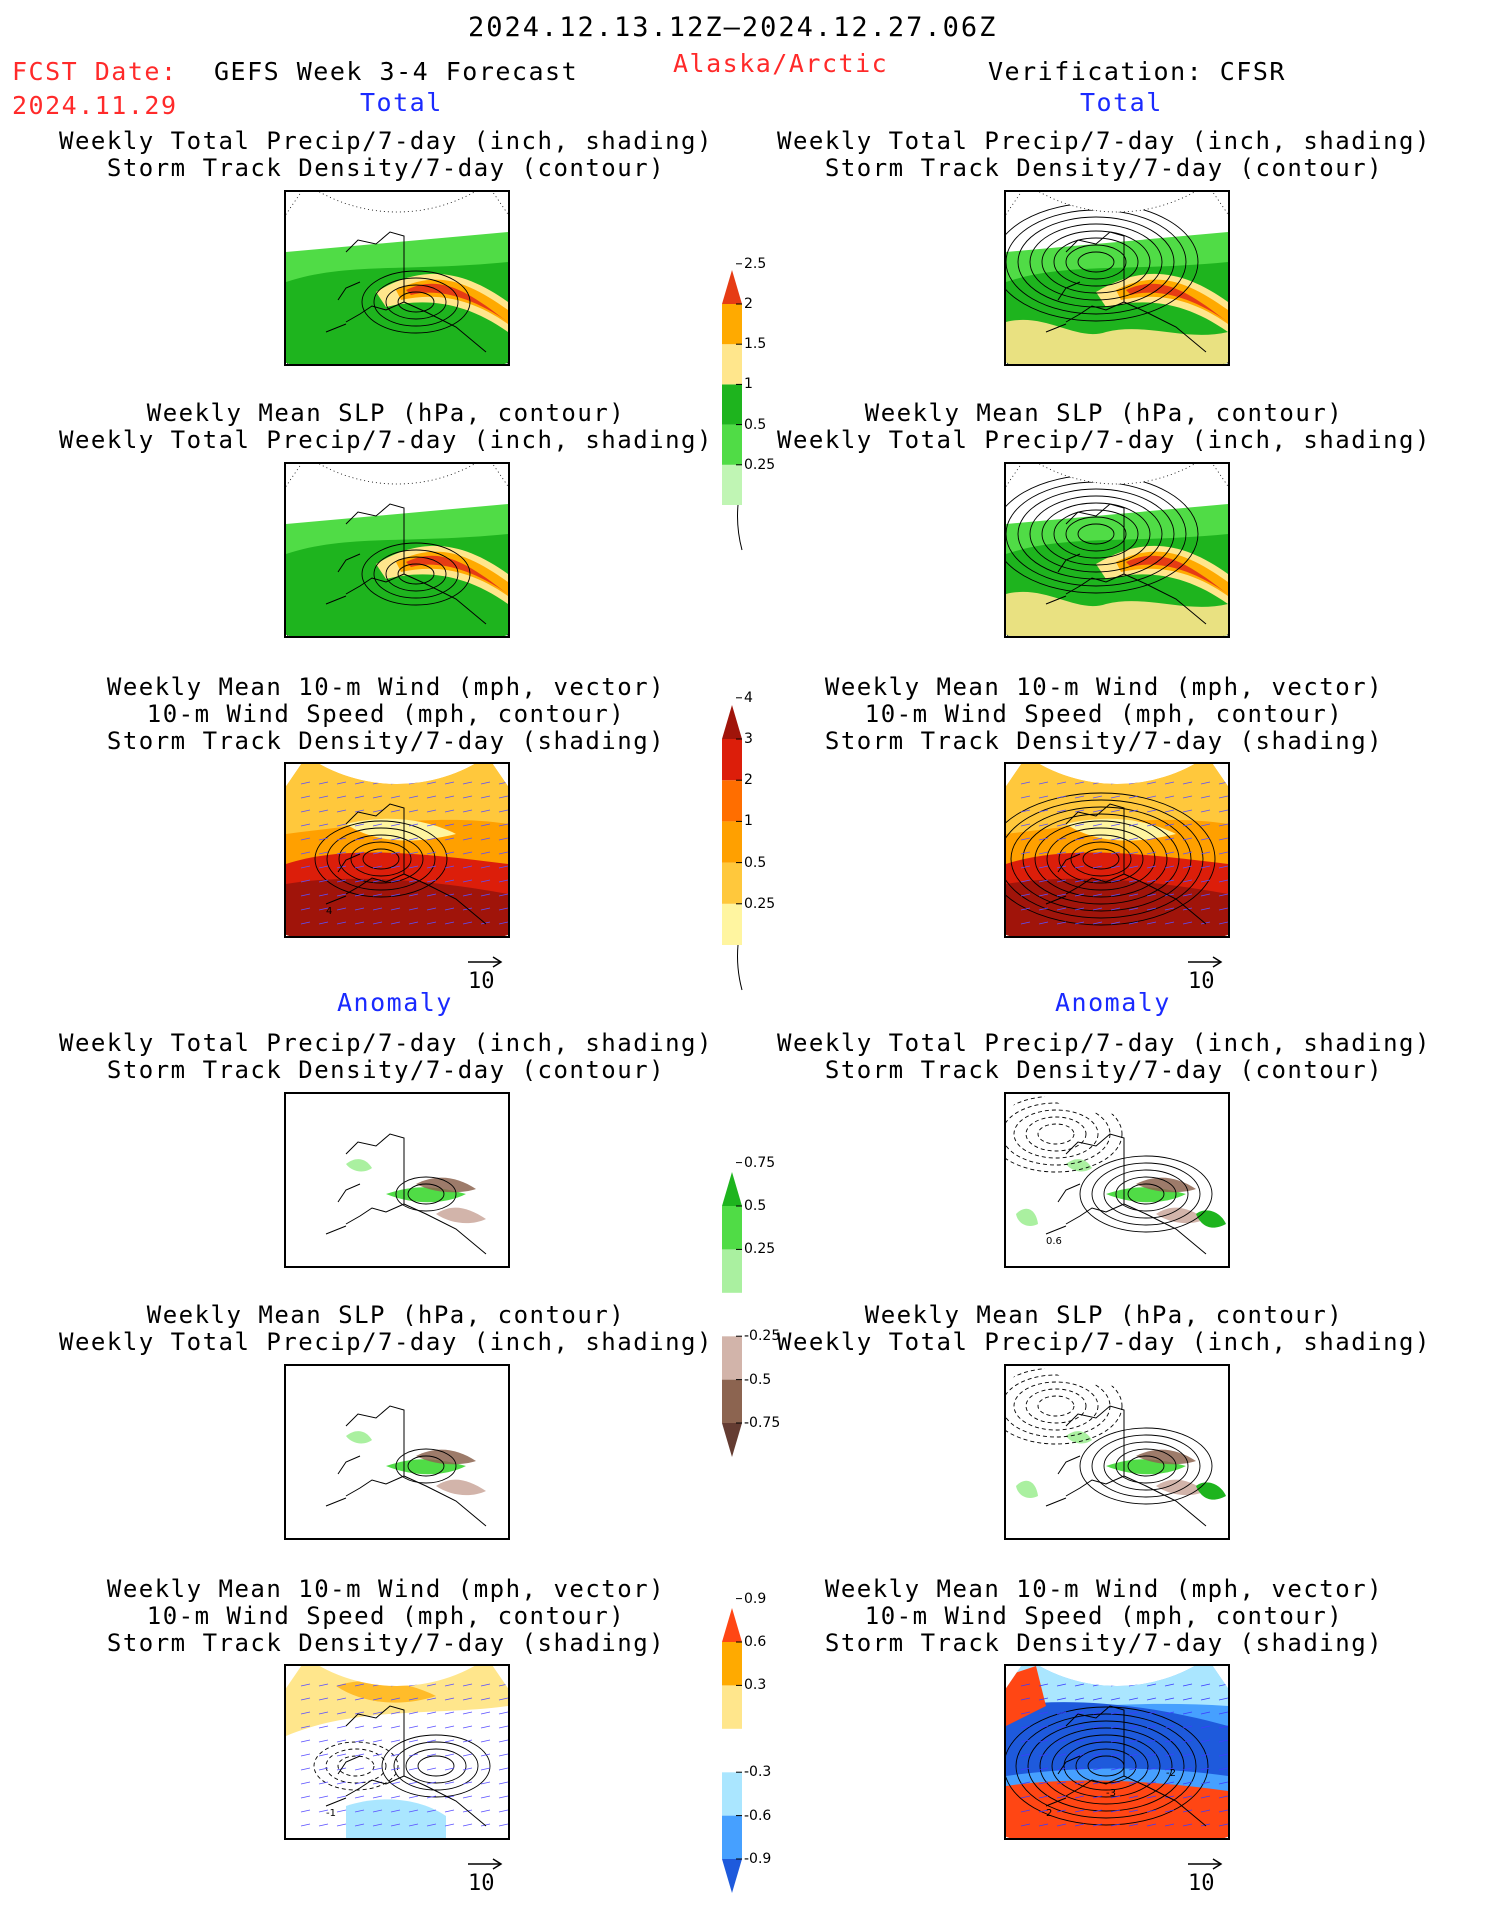  I want to click on map-total-precip-track-gefs, so click(397, 278).